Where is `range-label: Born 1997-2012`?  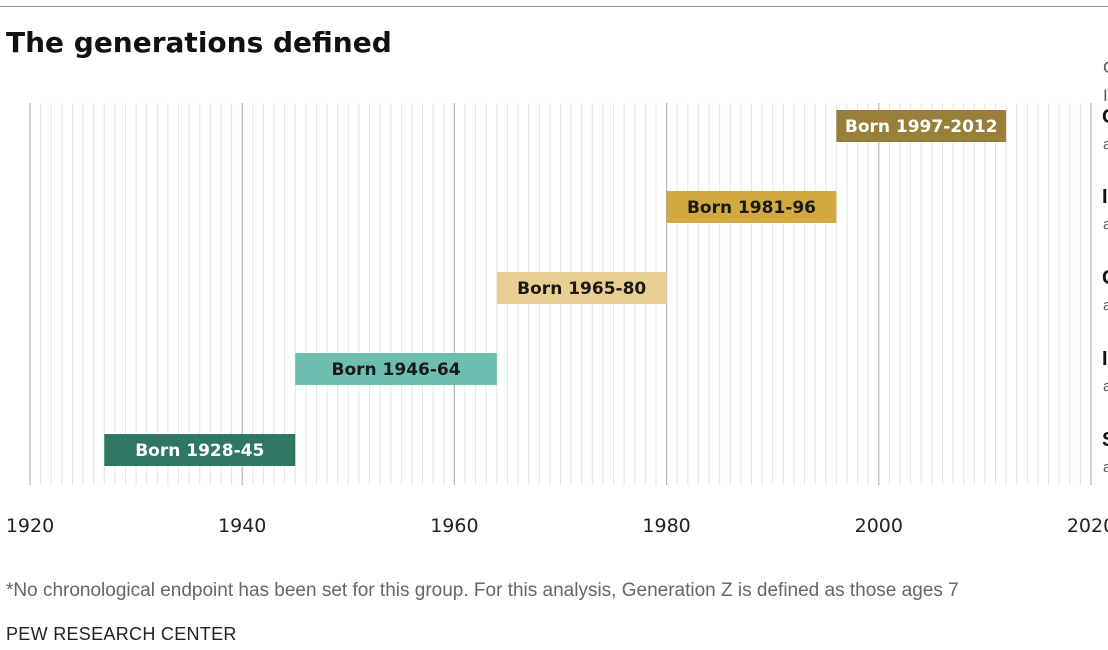 range-label: Born 1997-2012 is located at coordinates (921, 127).